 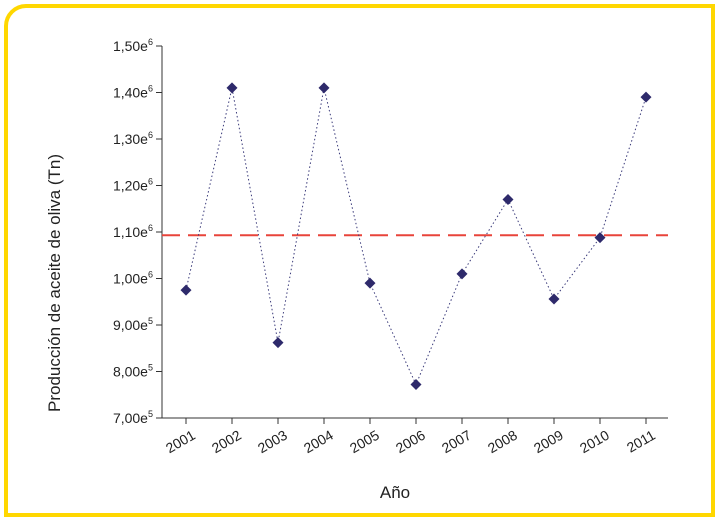 I want to click on x-tick-label: 2007, so click(x=456, y=442).